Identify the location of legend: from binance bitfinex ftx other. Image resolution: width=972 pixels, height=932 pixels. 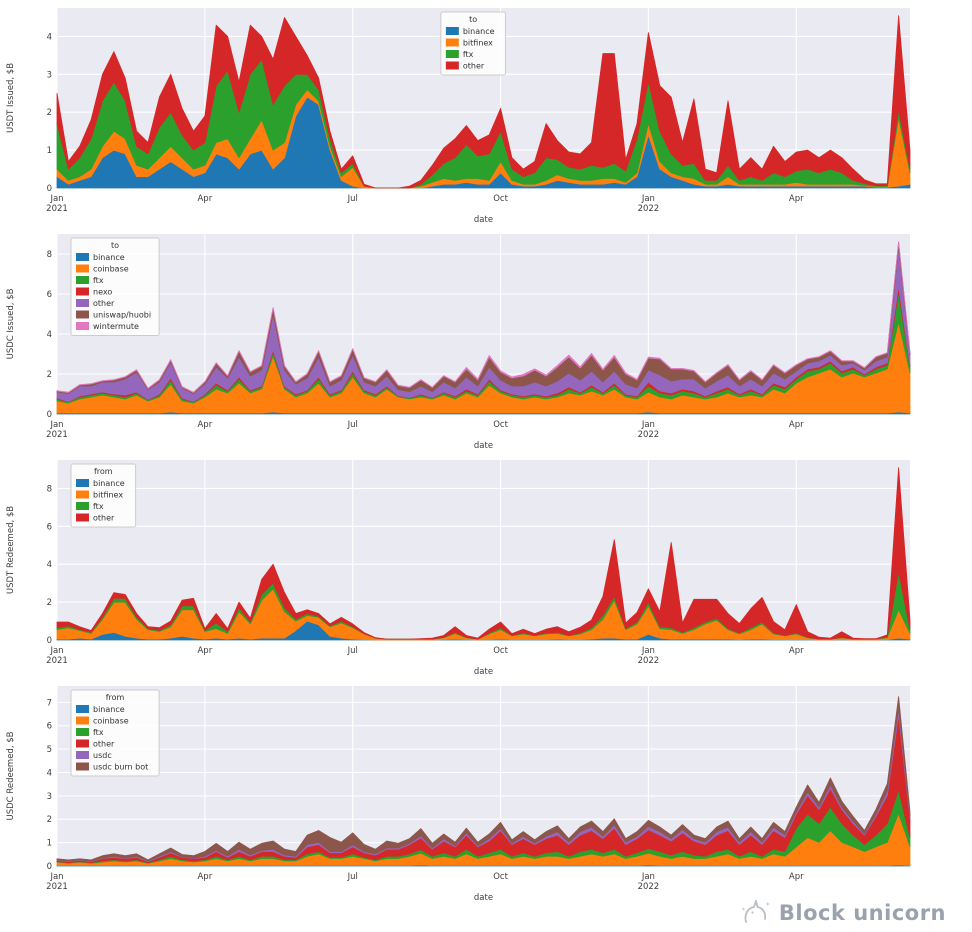
(103, 495).